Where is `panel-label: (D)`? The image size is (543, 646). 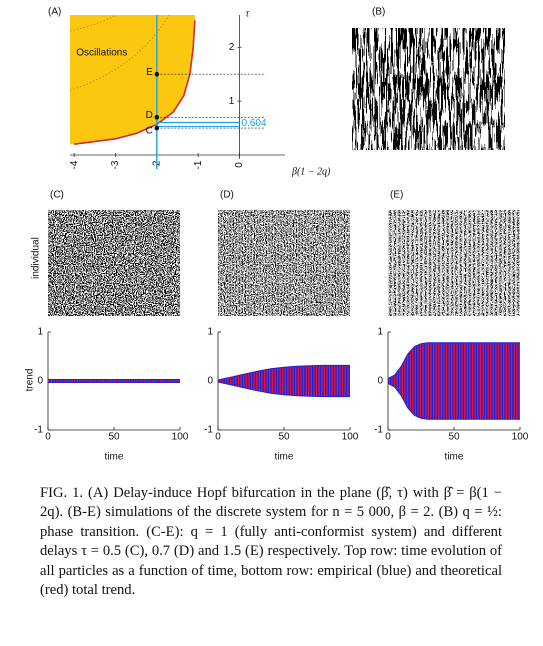
panel-label: (D) is located at coordinates (227, 195).